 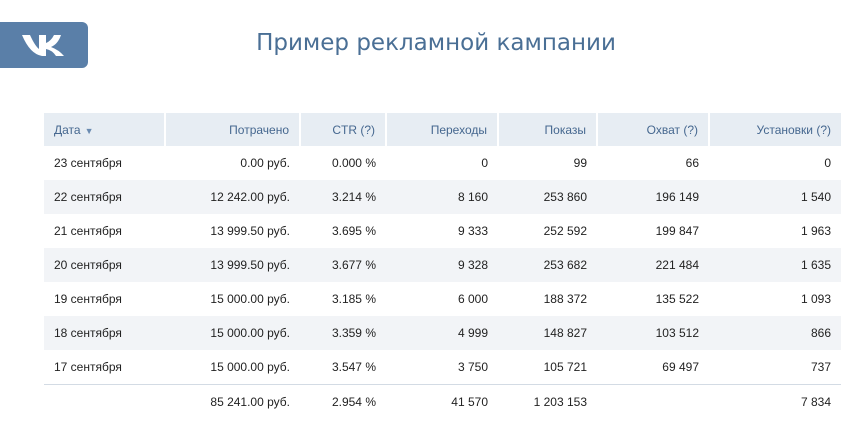 I want to click on cell-reach: 199 847, so click(x=677, y=231).